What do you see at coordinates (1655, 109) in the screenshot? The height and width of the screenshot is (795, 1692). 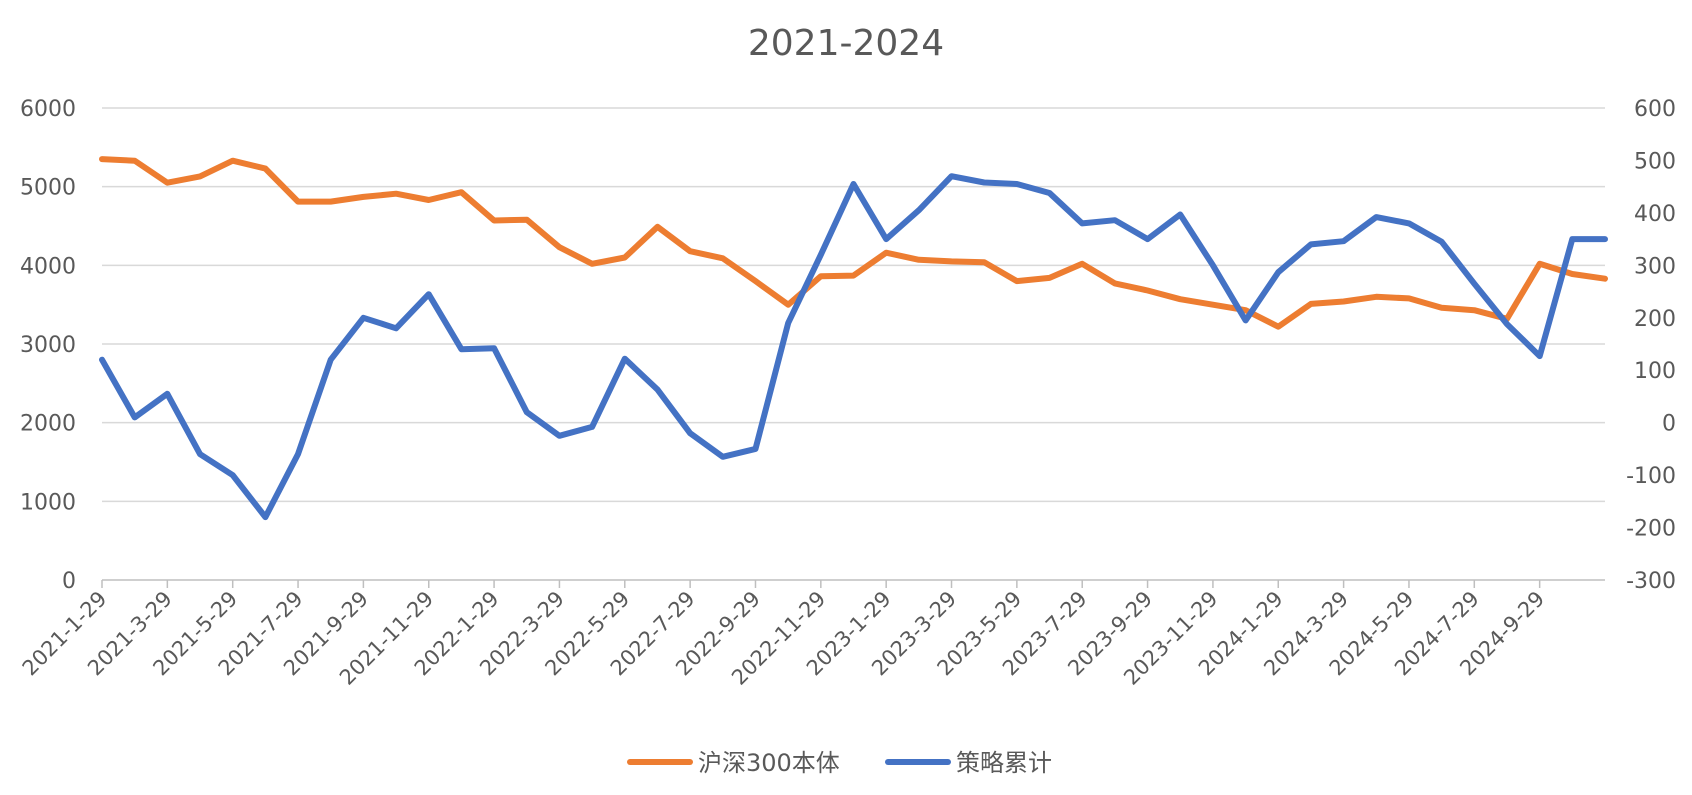 I see `right-y-tick-label: 600` at bounding box center [1655, 109].